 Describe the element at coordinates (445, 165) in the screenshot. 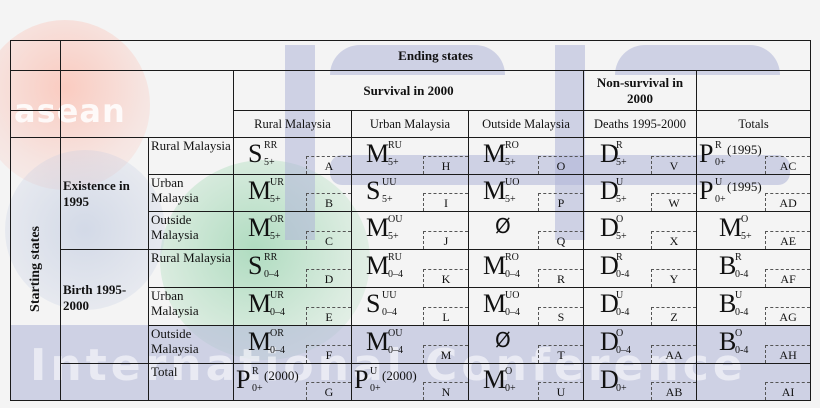

I see `cell-code-box: H` at that location.